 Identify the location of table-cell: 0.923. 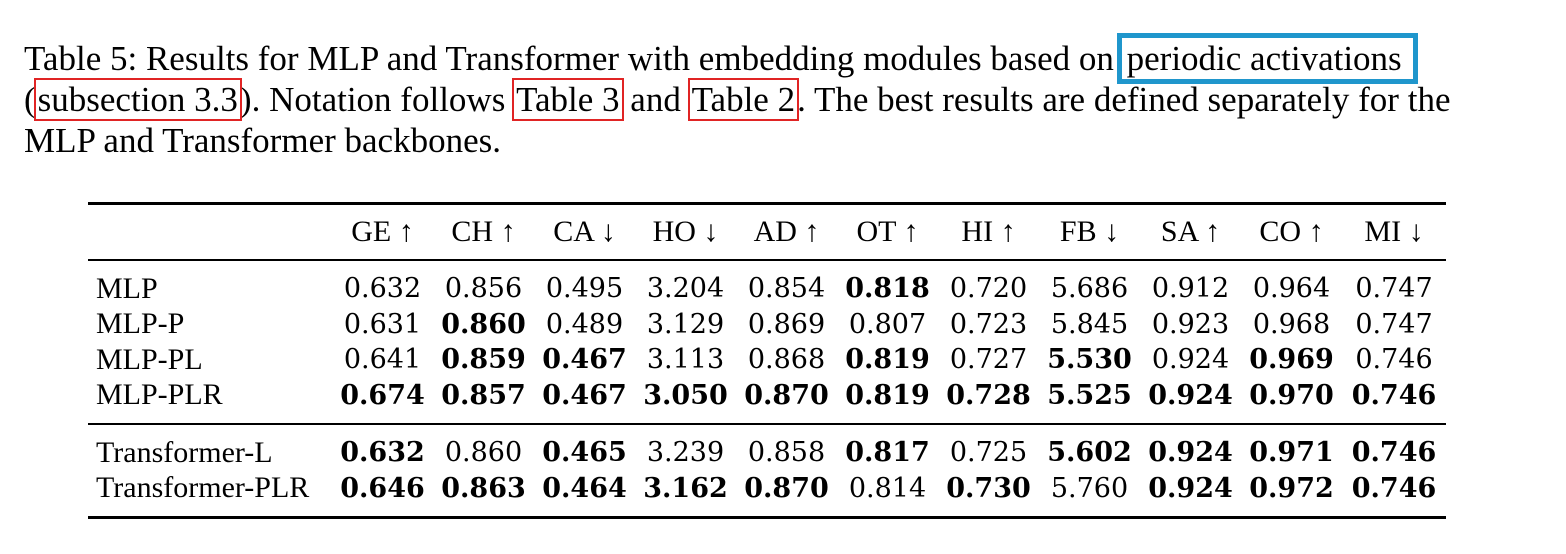
(1190, 324).